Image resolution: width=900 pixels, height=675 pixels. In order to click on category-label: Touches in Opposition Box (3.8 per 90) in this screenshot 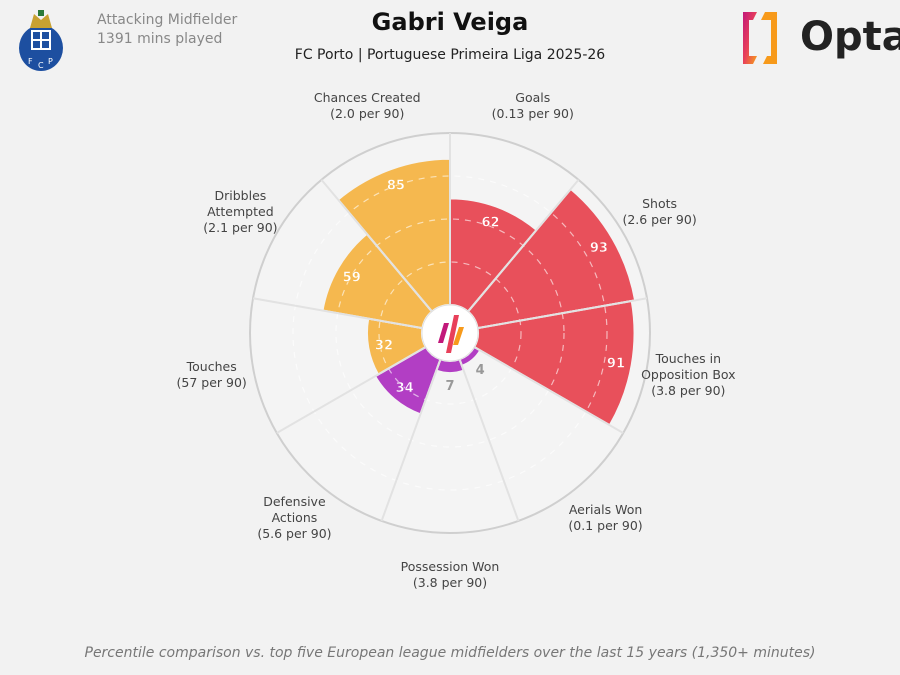, I will do `click(688, 375)`.